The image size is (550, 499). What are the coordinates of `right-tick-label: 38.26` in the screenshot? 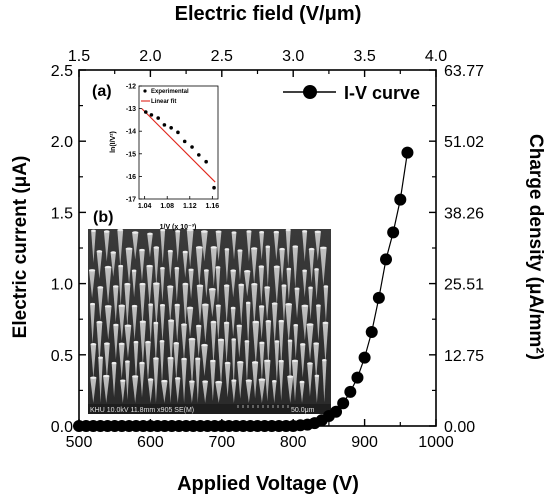 It's located at (464, 213).